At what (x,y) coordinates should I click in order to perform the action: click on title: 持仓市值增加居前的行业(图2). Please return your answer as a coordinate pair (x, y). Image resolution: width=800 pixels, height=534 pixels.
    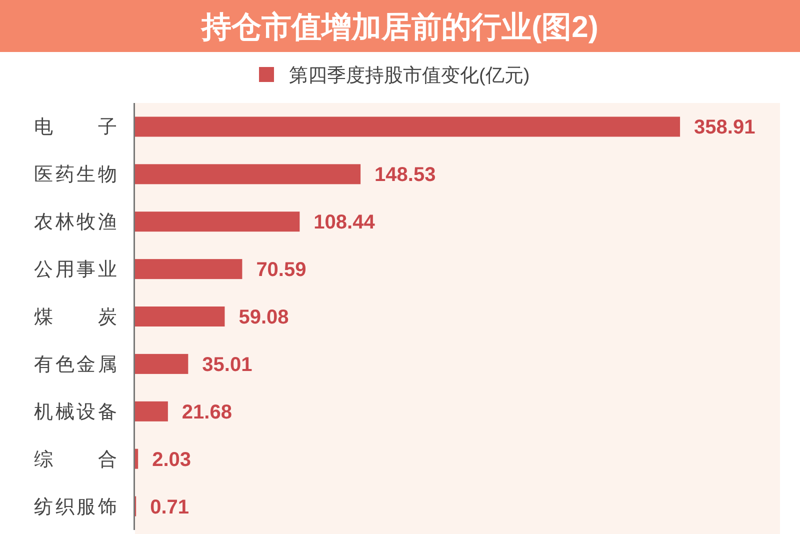
    Looking at the image, I should click on (400, 26).